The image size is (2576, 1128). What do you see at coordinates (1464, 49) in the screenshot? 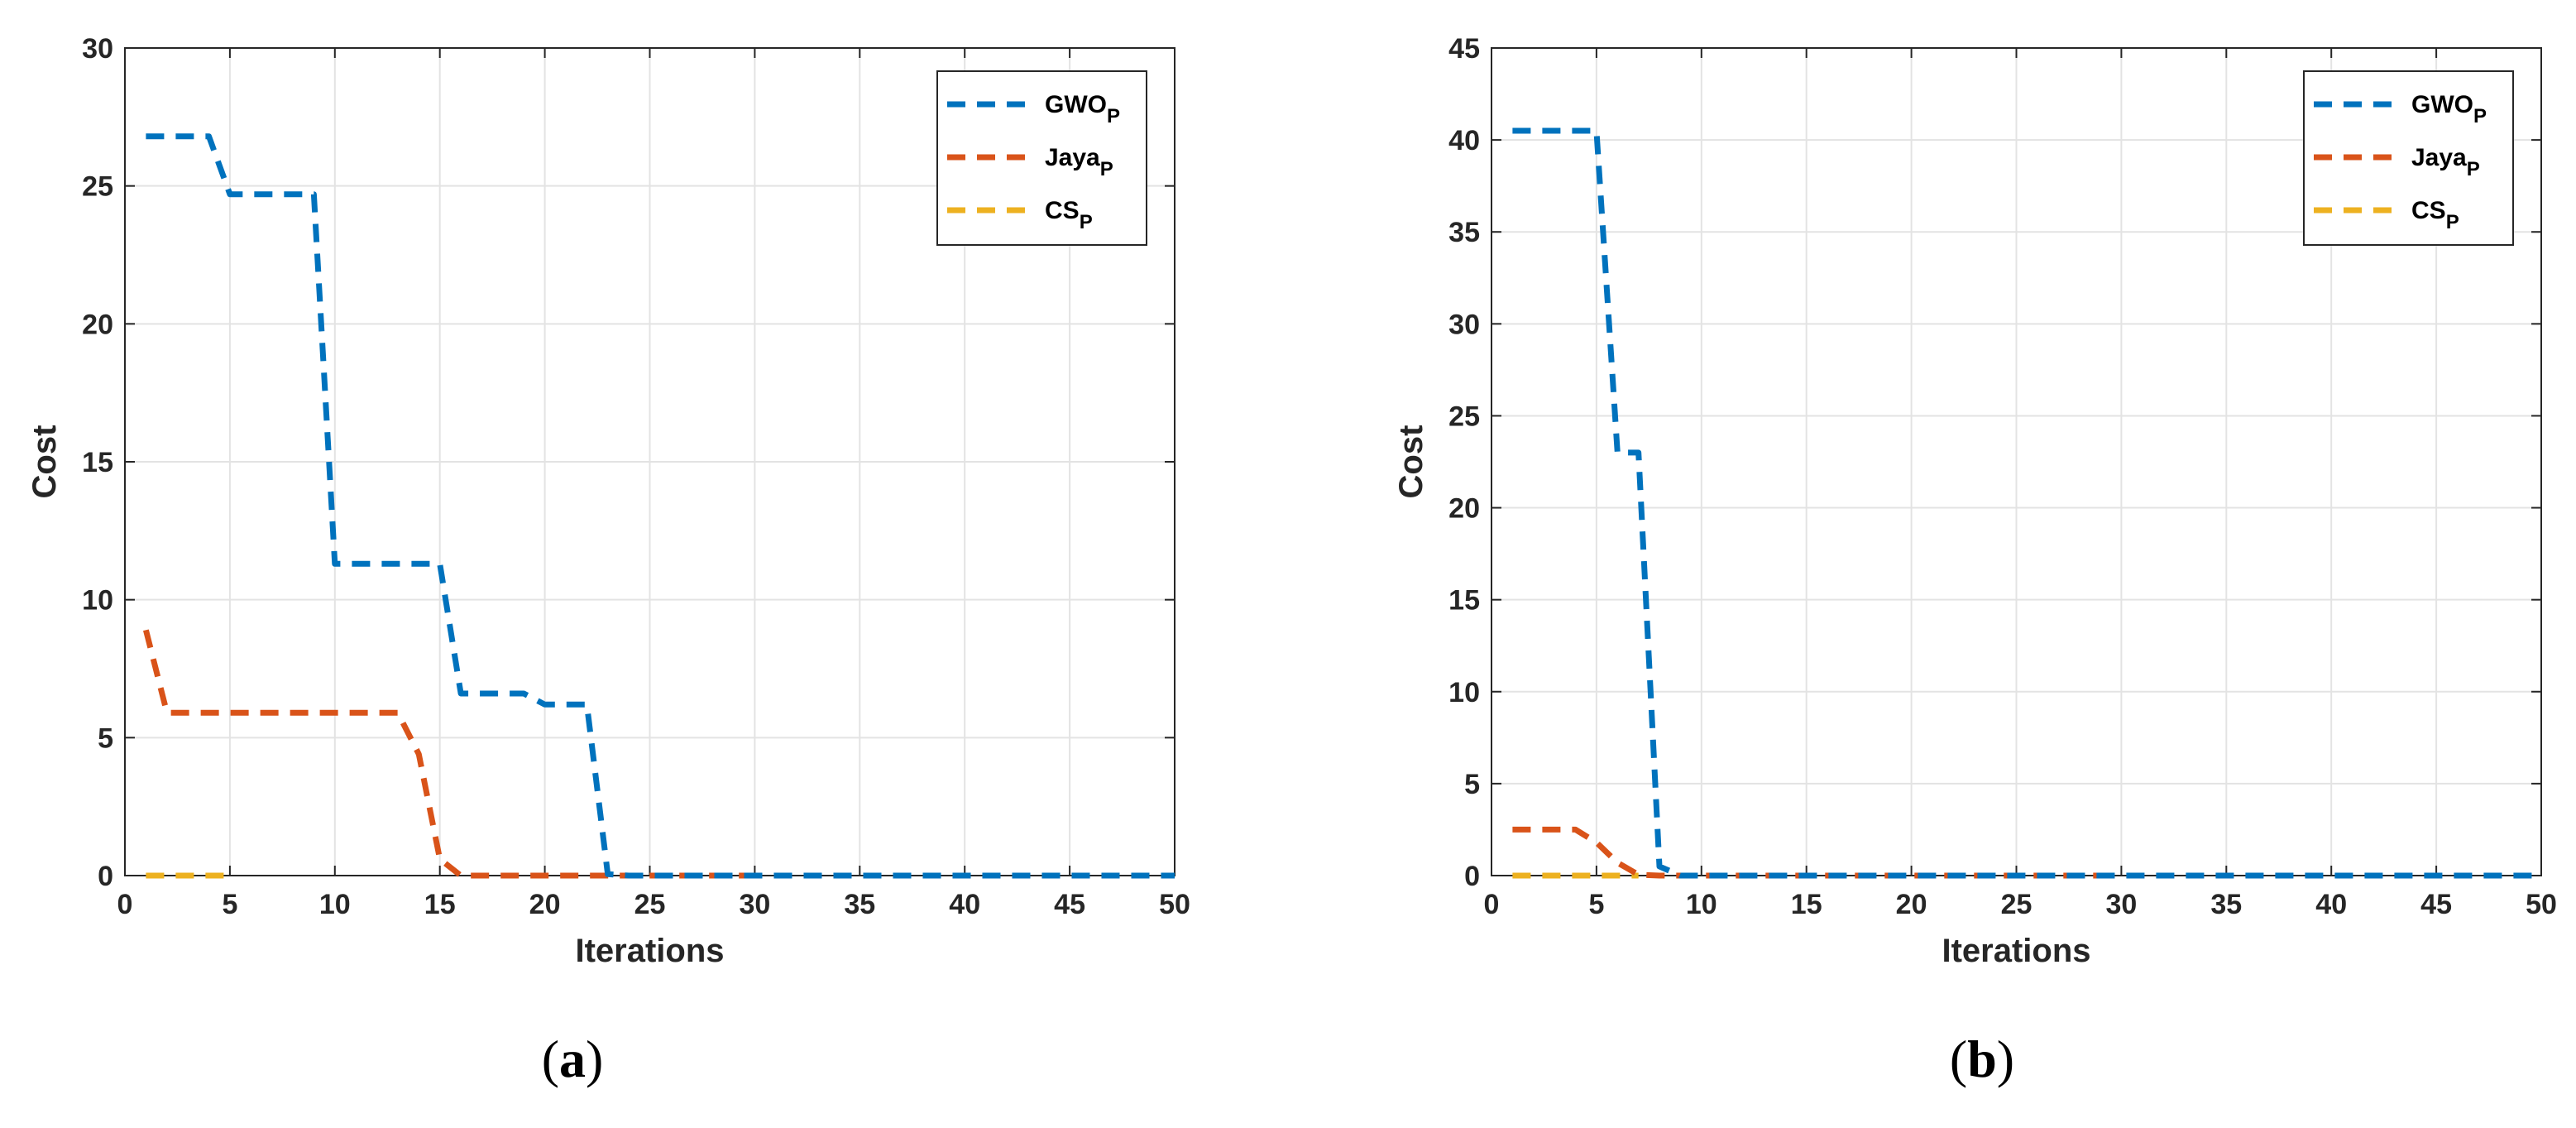
I see `y-tick-label: 45` at bounding box center [1464, 49].